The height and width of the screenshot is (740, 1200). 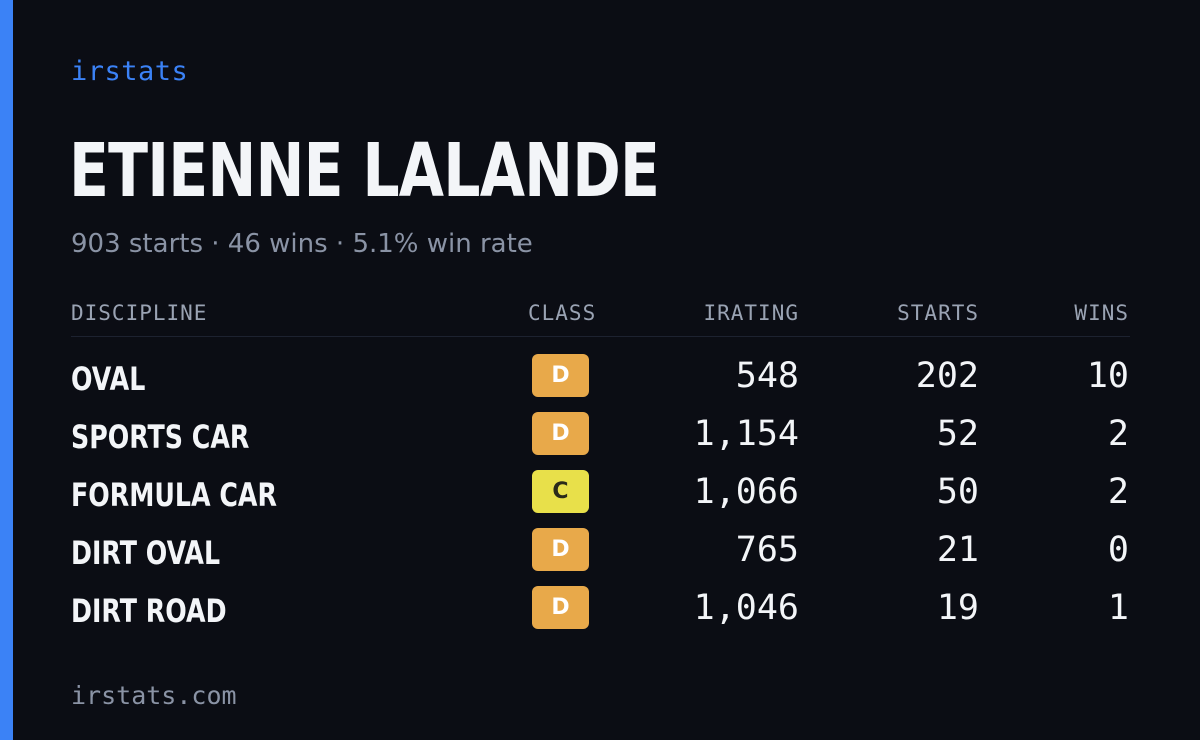 What do you see at coordinates (746, 492) in the screenshot?
I see `irating-value: 1,066` at bounding box center [746, 492].